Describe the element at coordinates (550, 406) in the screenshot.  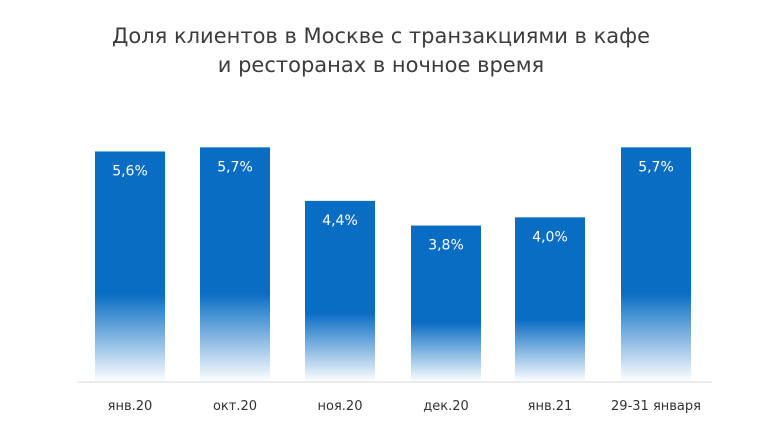
I see `x-tick-label-5: янв.21` at that location.